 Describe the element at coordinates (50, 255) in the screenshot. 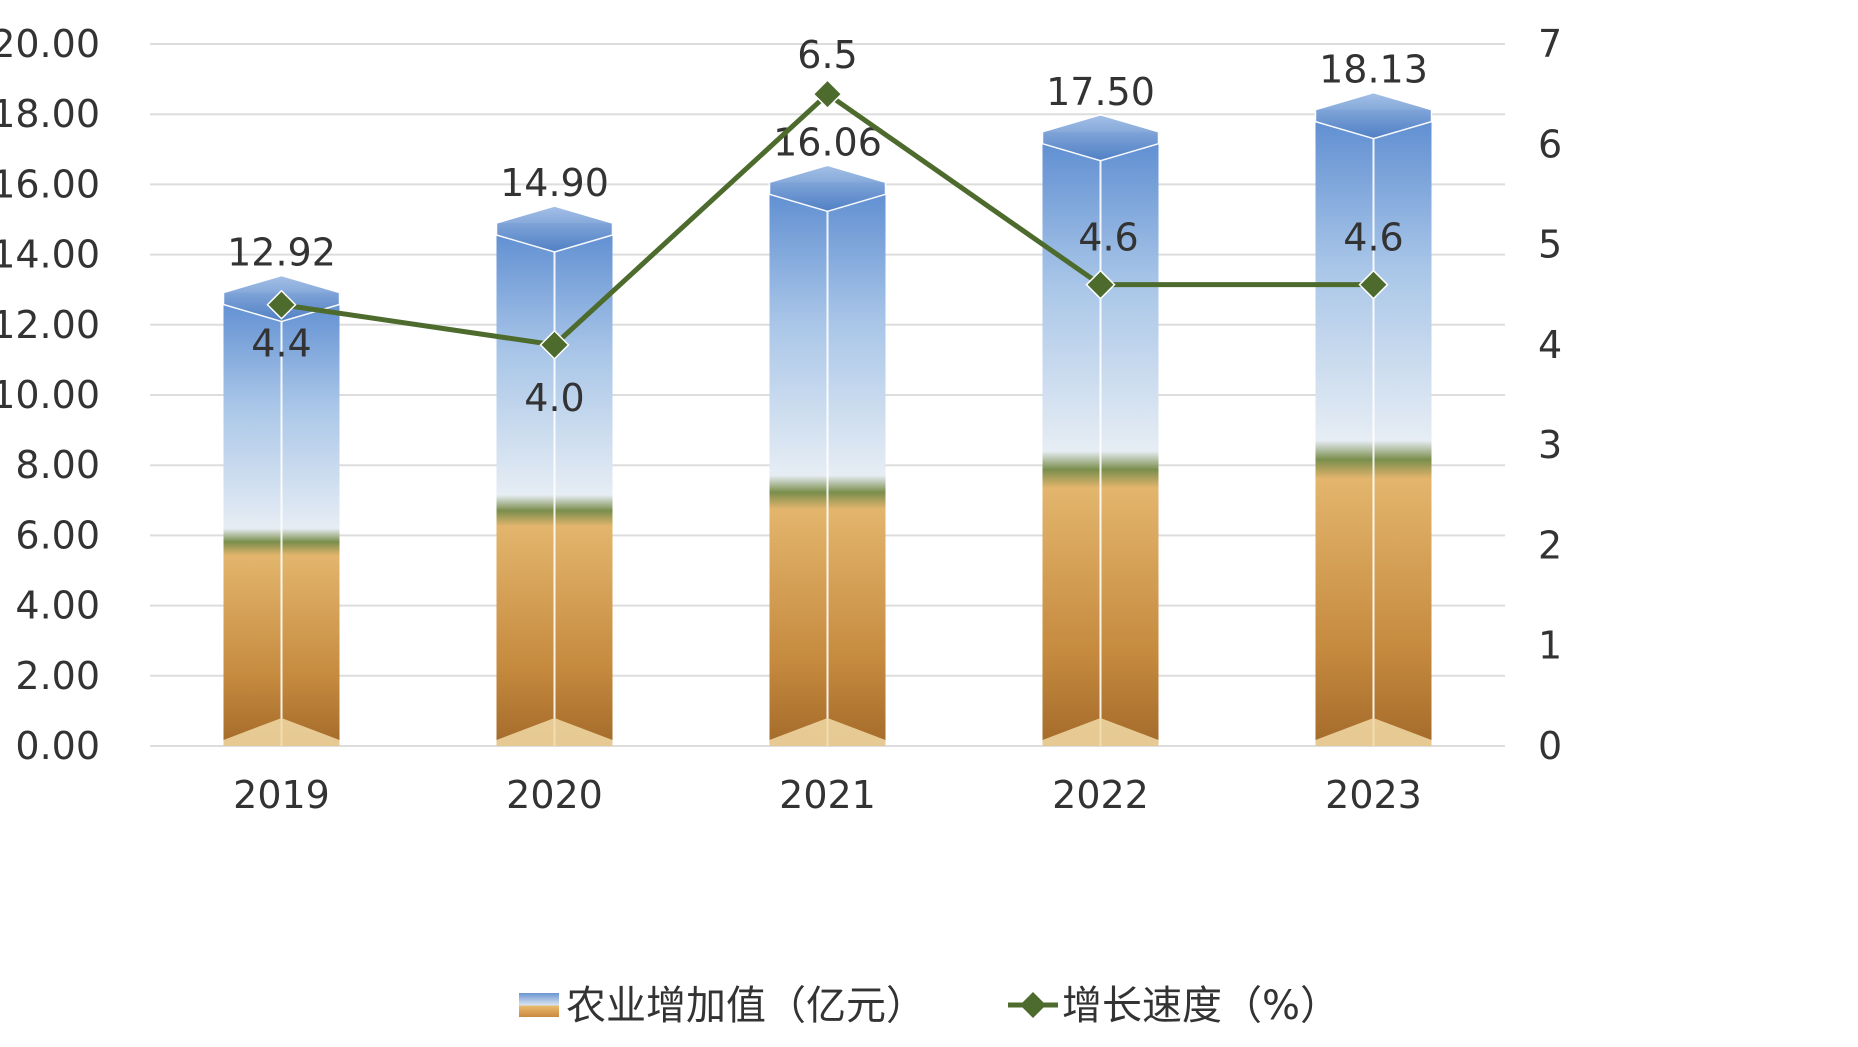

I see `left-tick-label: 14.00` at that location.